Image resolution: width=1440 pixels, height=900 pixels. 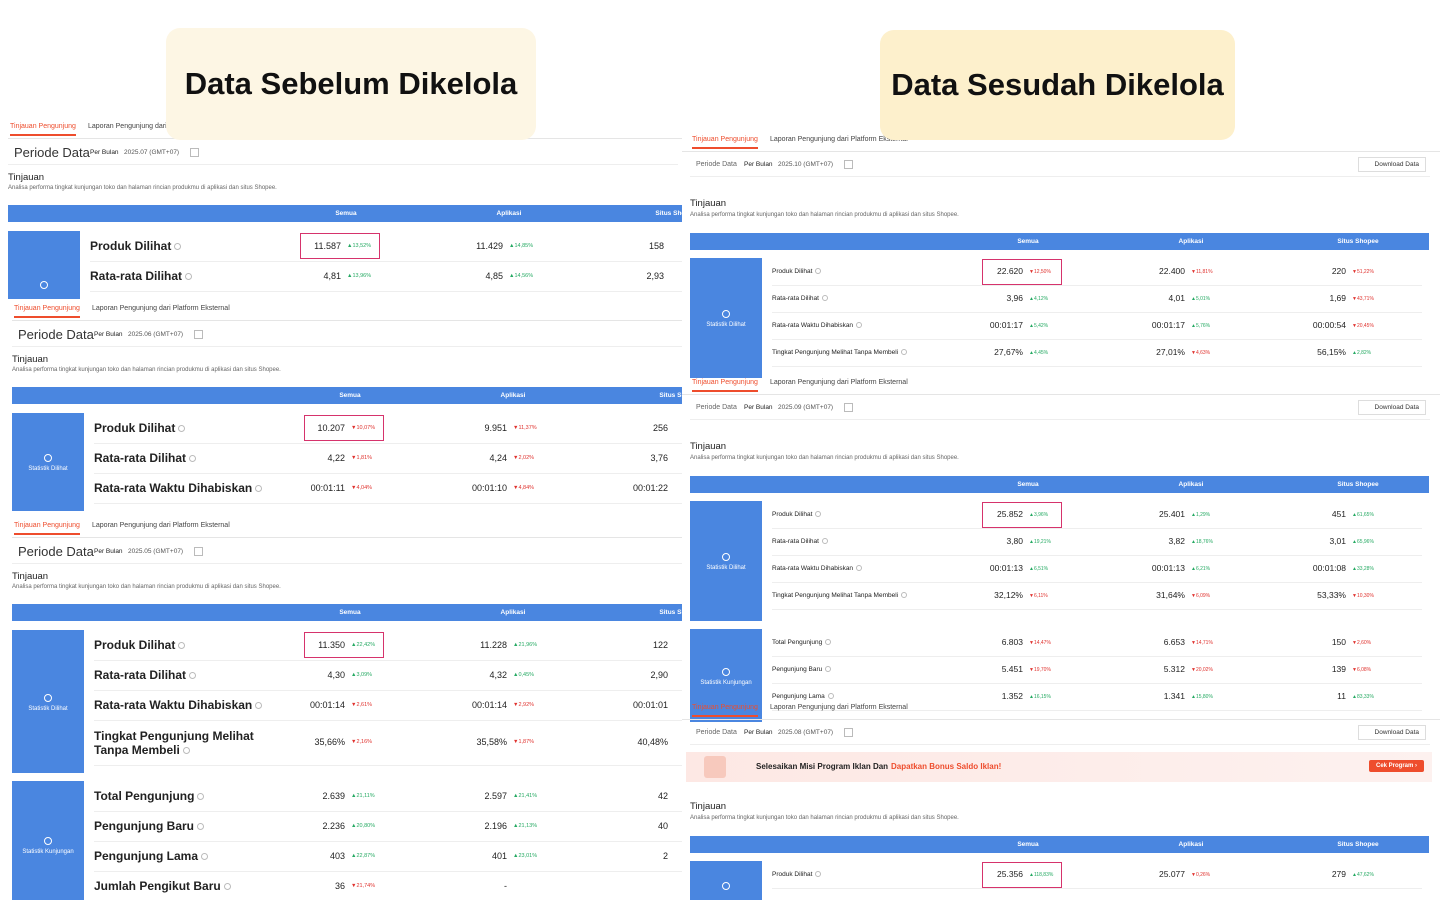 I want to click on metric-value: 2.196, so click(x=495, y=825).